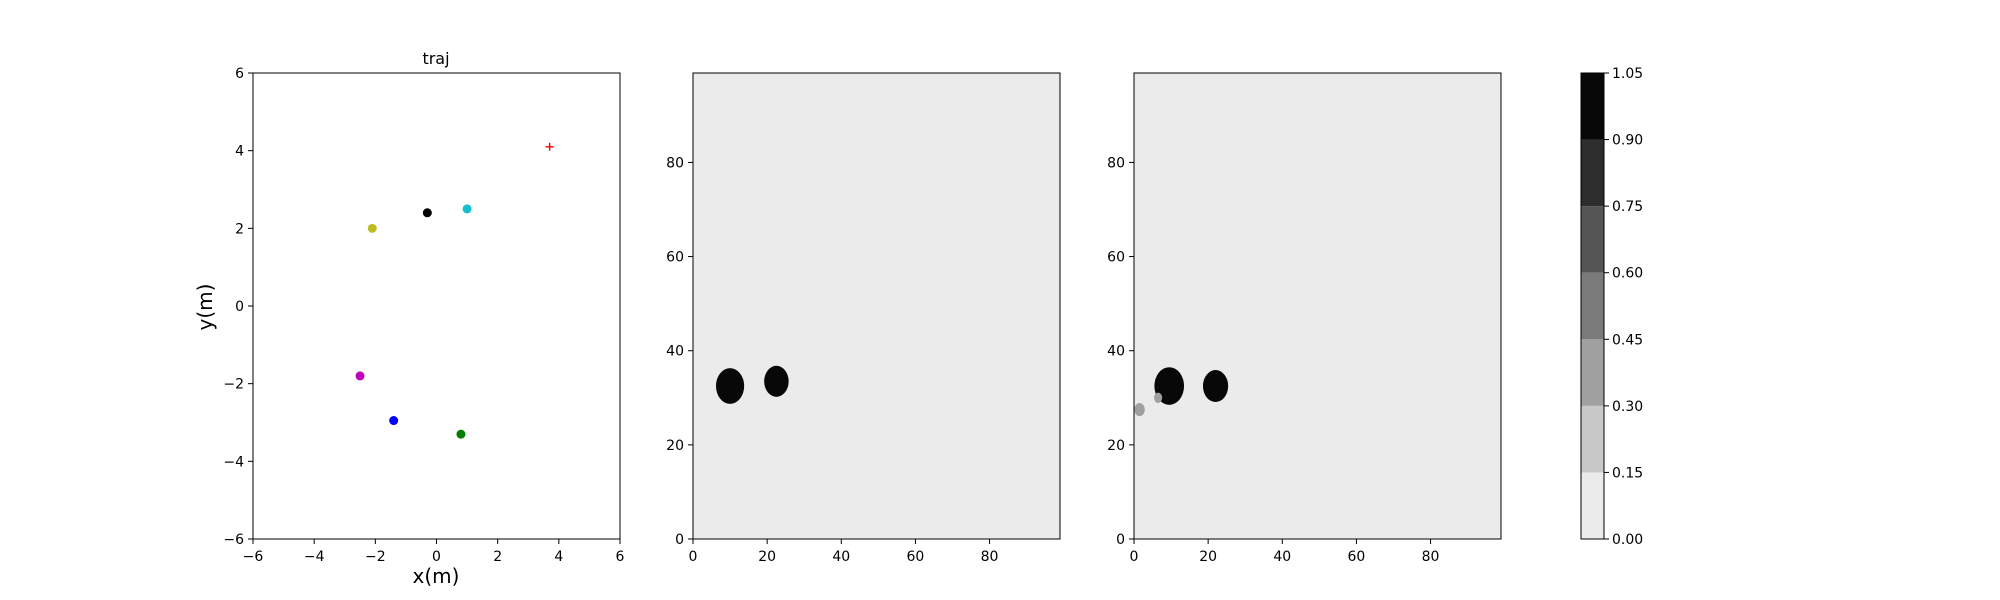  What do you see at coordinates (1208, 557) in the screenshot?
I see `map2-x-tick-label: 20` at bounding box center [1208, 557].